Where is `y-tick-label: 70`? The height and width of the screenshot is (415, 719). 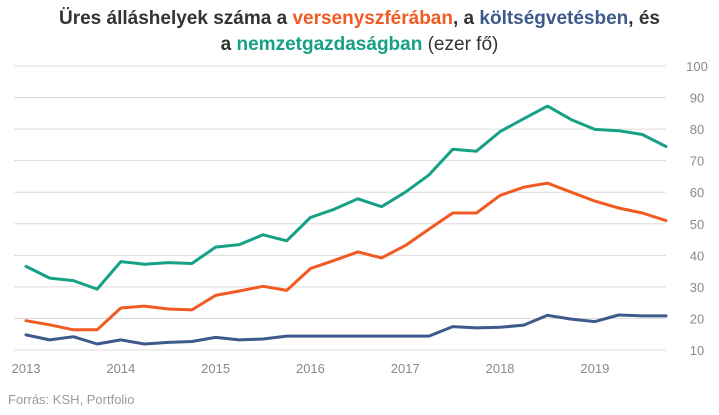 y-tick-label: 70 is located at coordinates (697, 161).